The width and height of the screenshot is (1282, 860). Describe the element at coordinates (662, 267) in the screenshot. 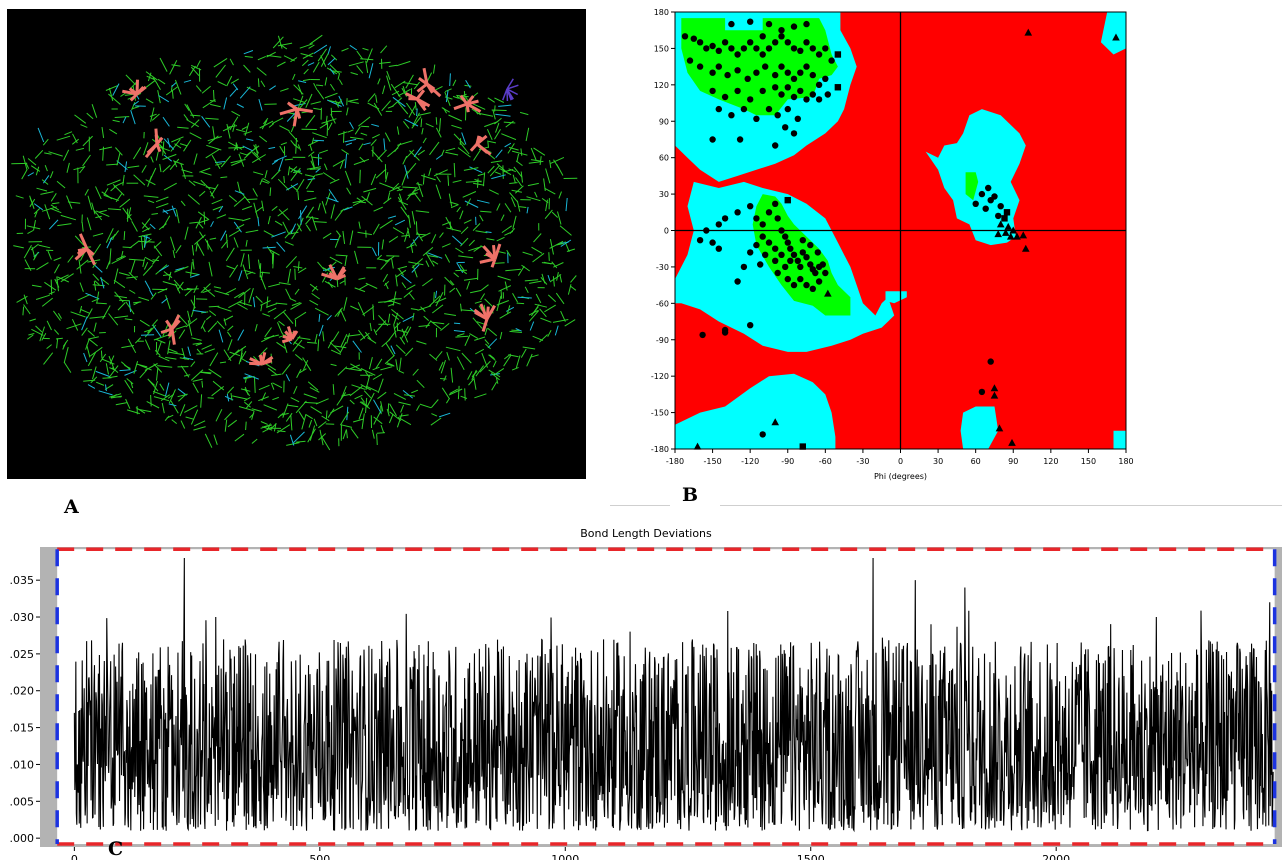

I see `y-tick-label: -30` at that location.